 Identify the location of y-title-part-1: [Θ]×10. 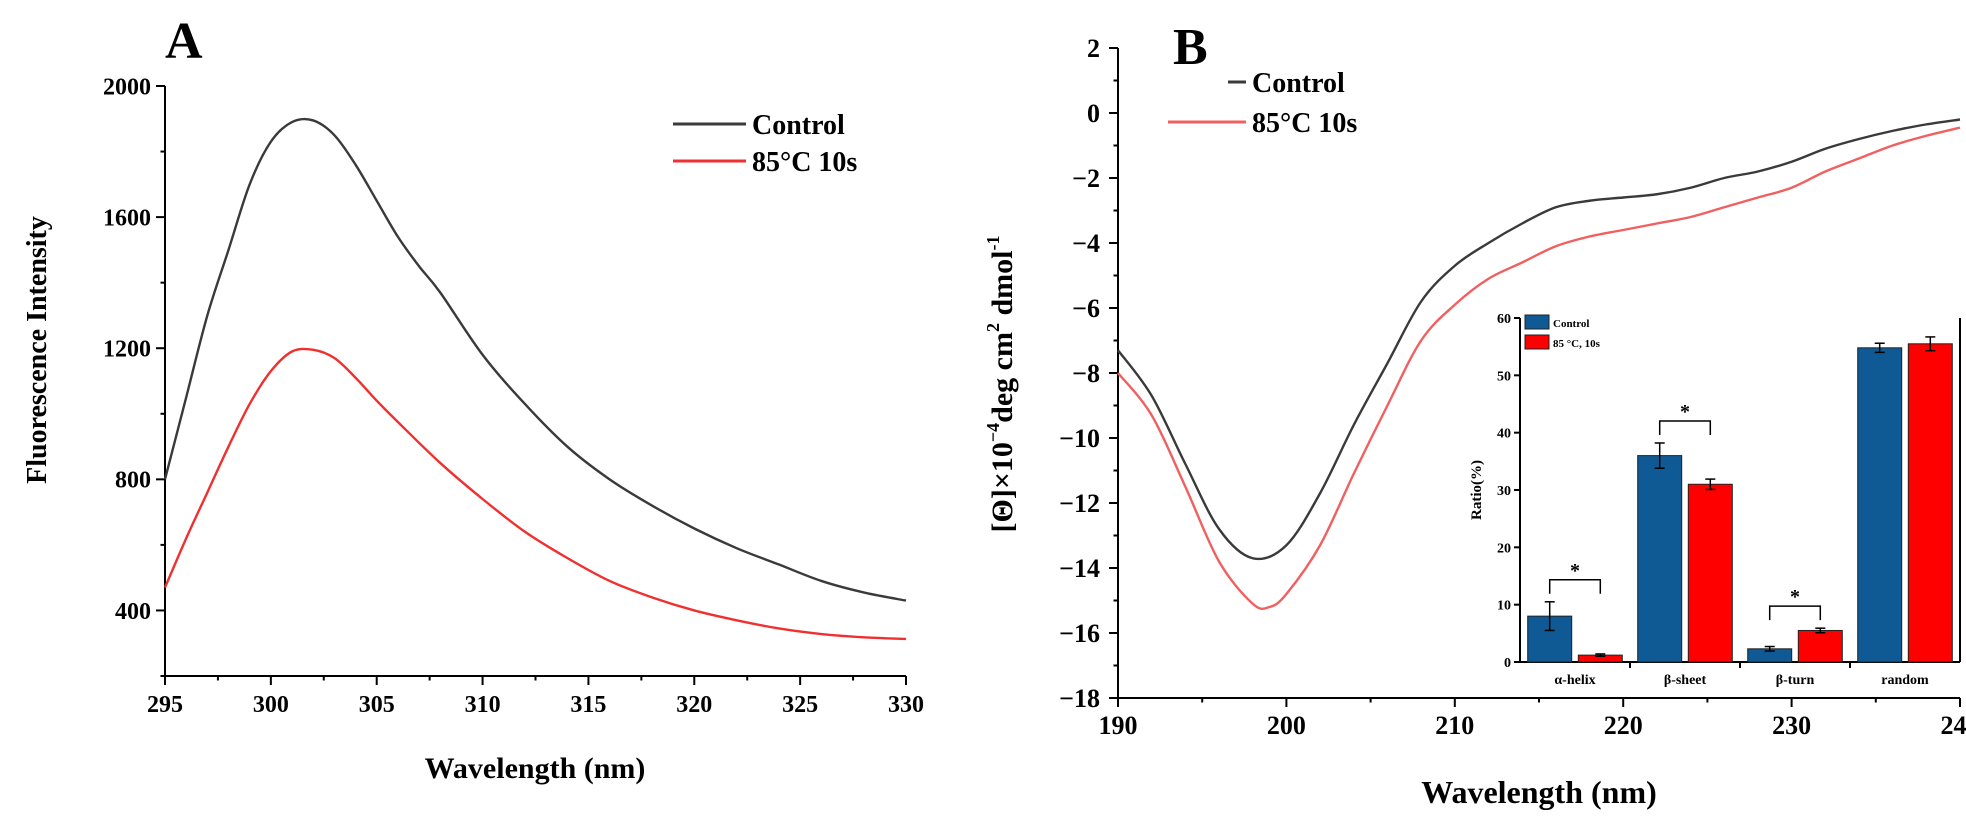
(1002, 487).